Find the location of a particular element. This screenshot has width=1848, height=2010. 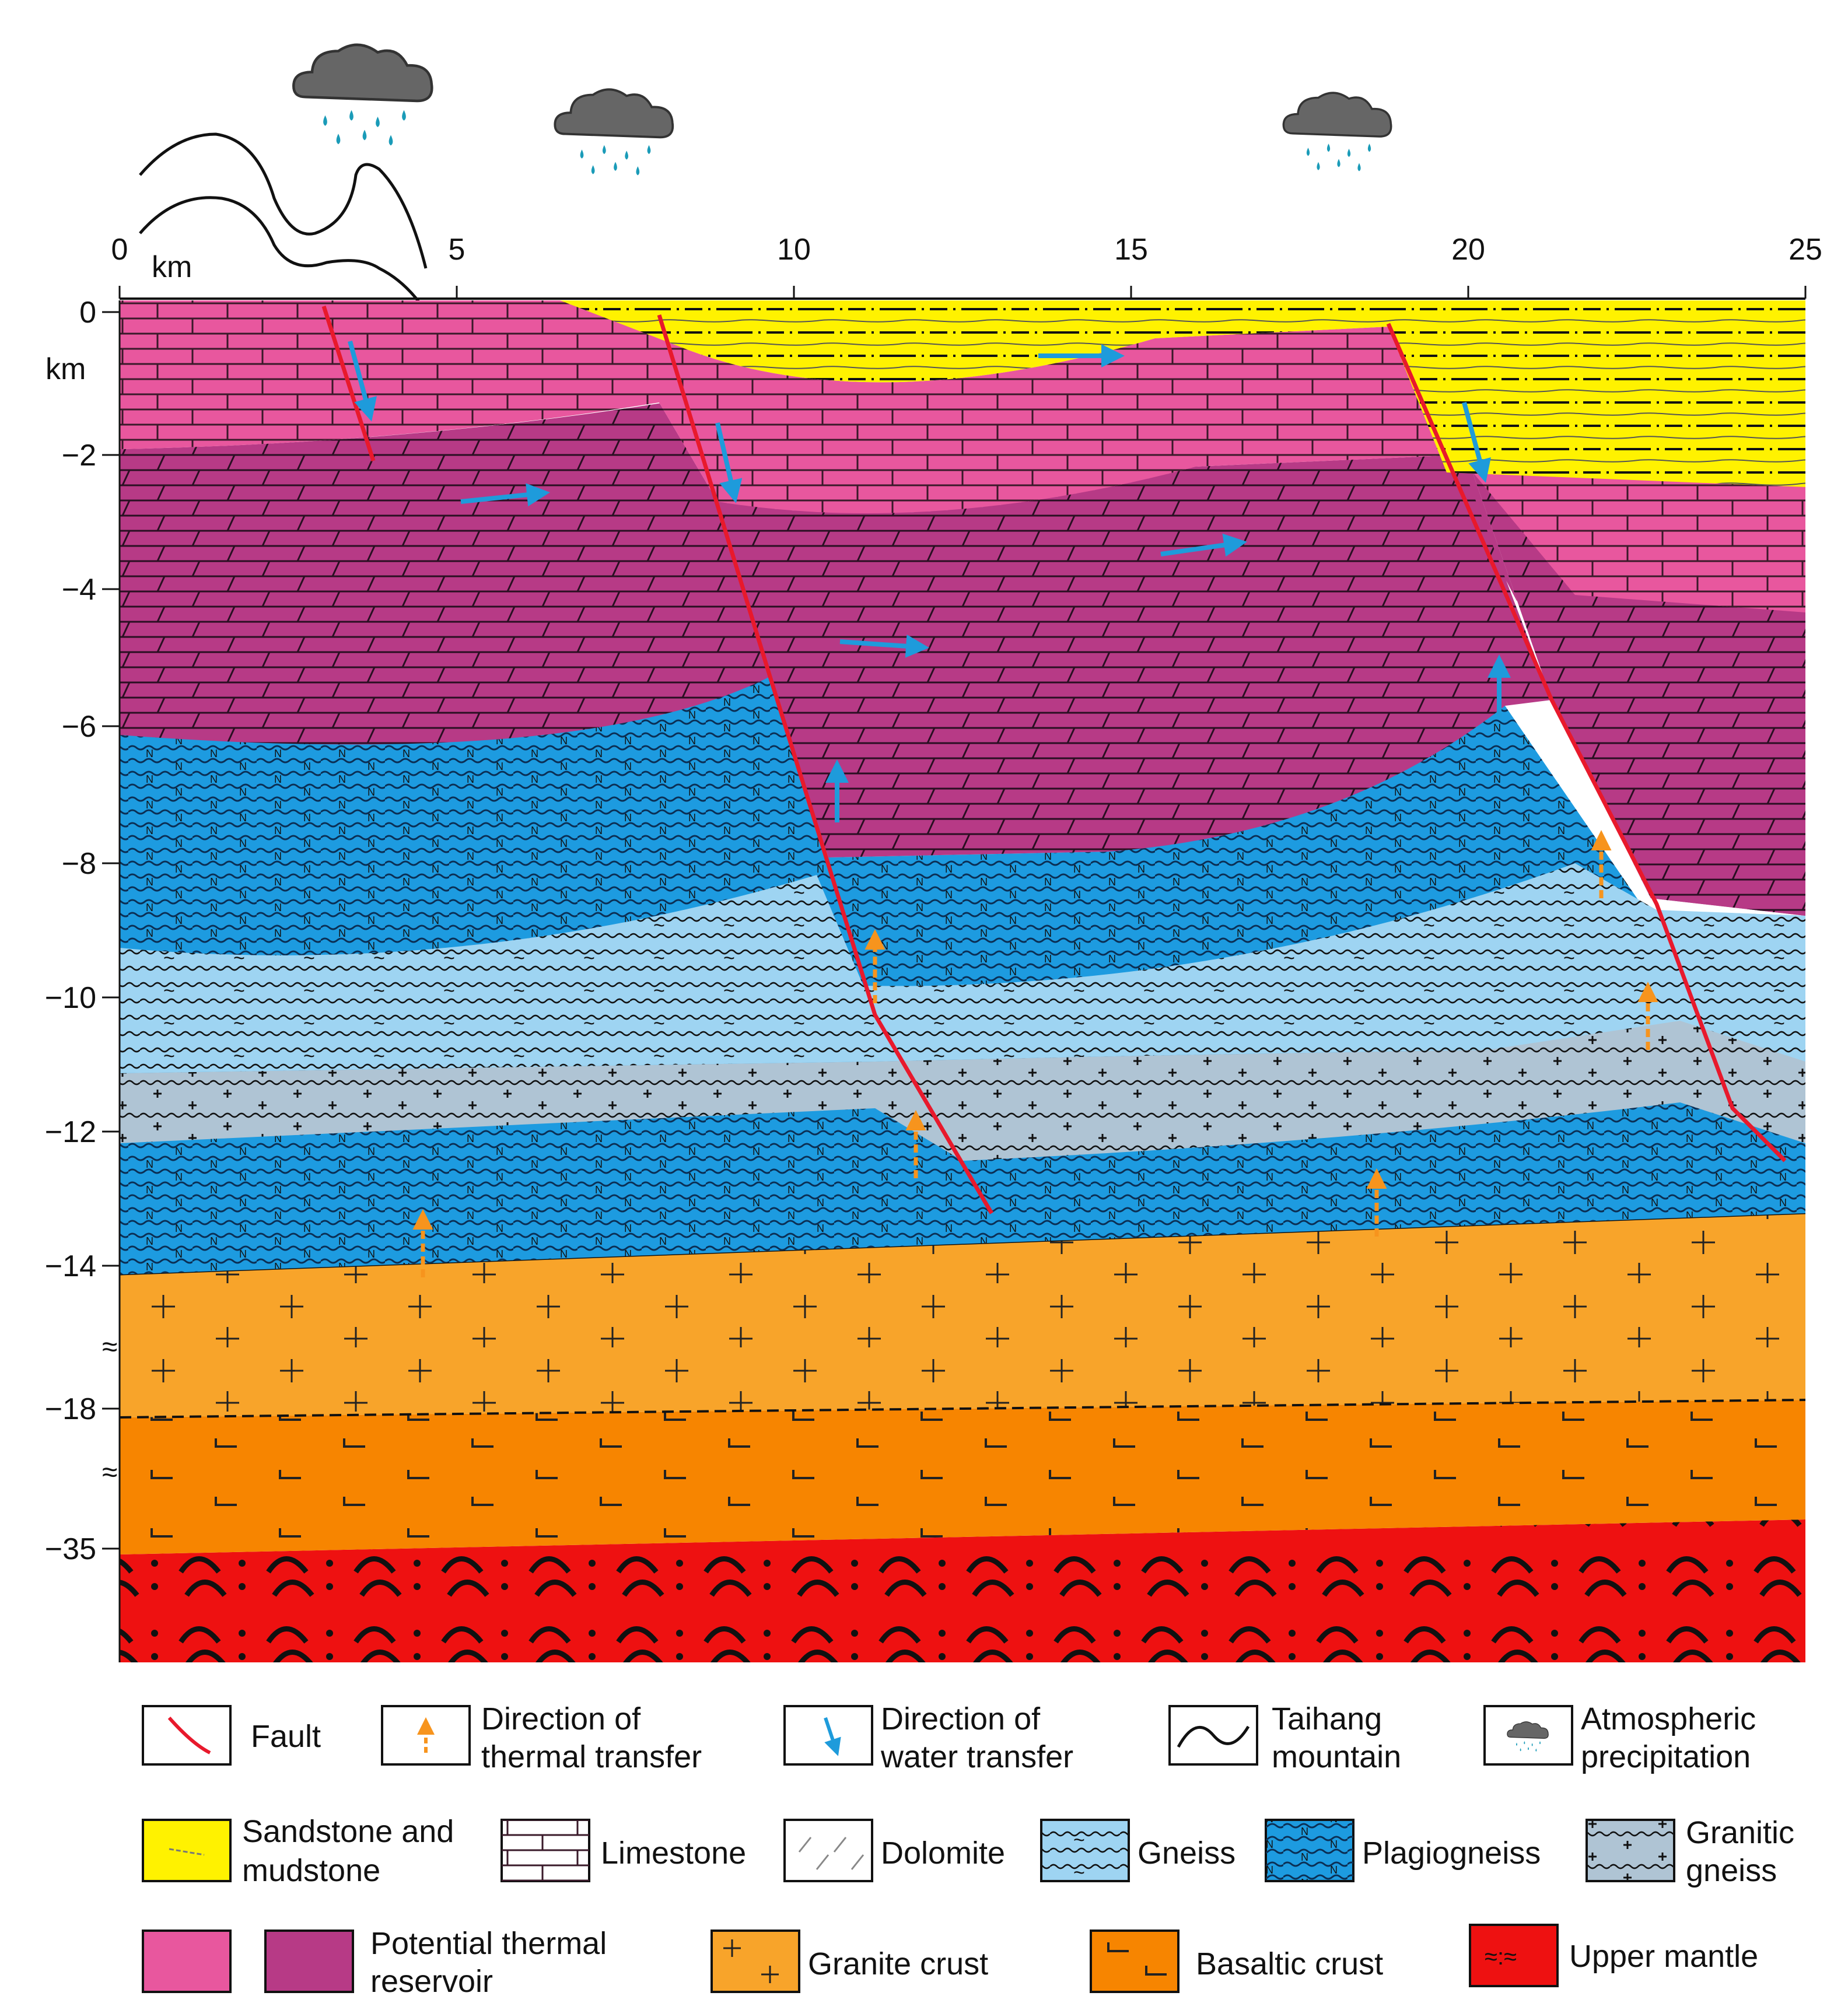

y-tick-label: −35 is located at coordinates (70, 1549).